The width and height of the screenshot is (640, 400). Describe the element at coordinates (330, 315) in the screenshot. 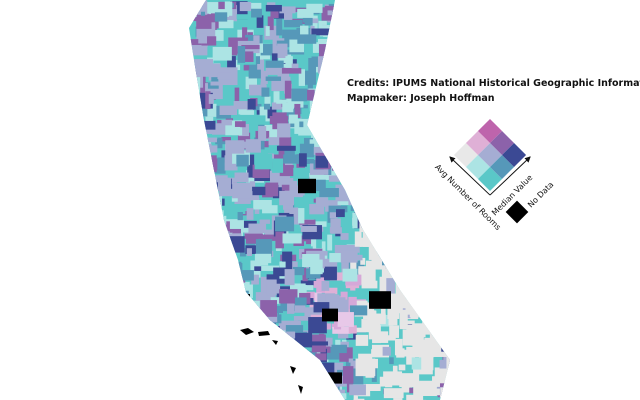

I see `no-data-region` at that location.